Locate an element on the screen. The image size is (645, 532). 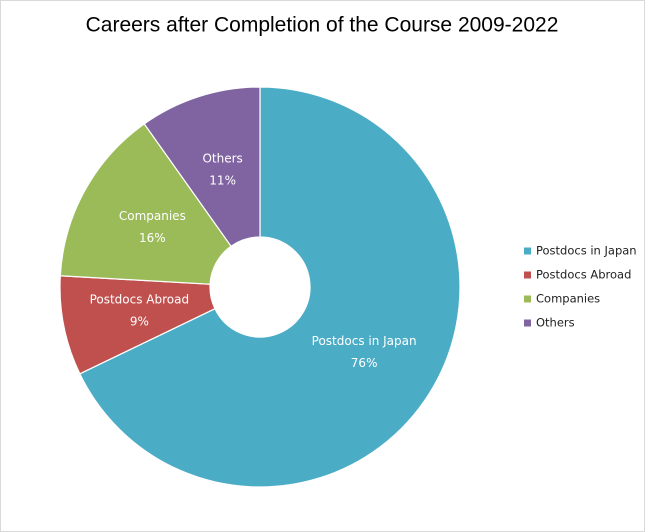
slice-category-label: Postdocs Abroad is located at coordinates (140, 299).